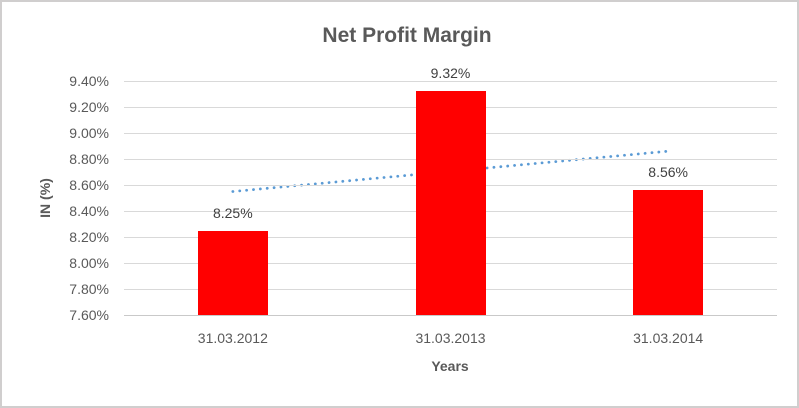 The image size is (799, 408). Describe the element at coordinates (89, 315) in the screenshot. I see `y-tick-label: 7.60%` at that location.